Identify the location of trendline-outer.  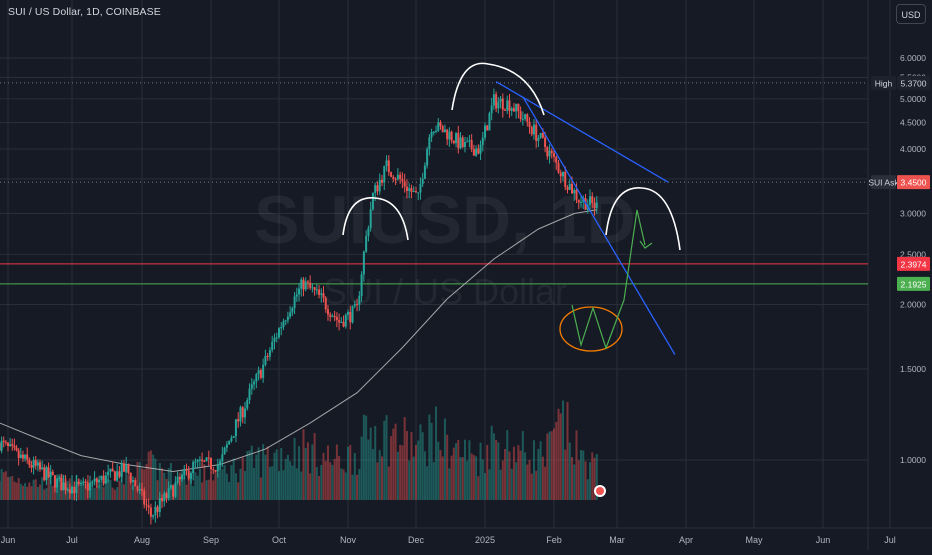
(582, 132).